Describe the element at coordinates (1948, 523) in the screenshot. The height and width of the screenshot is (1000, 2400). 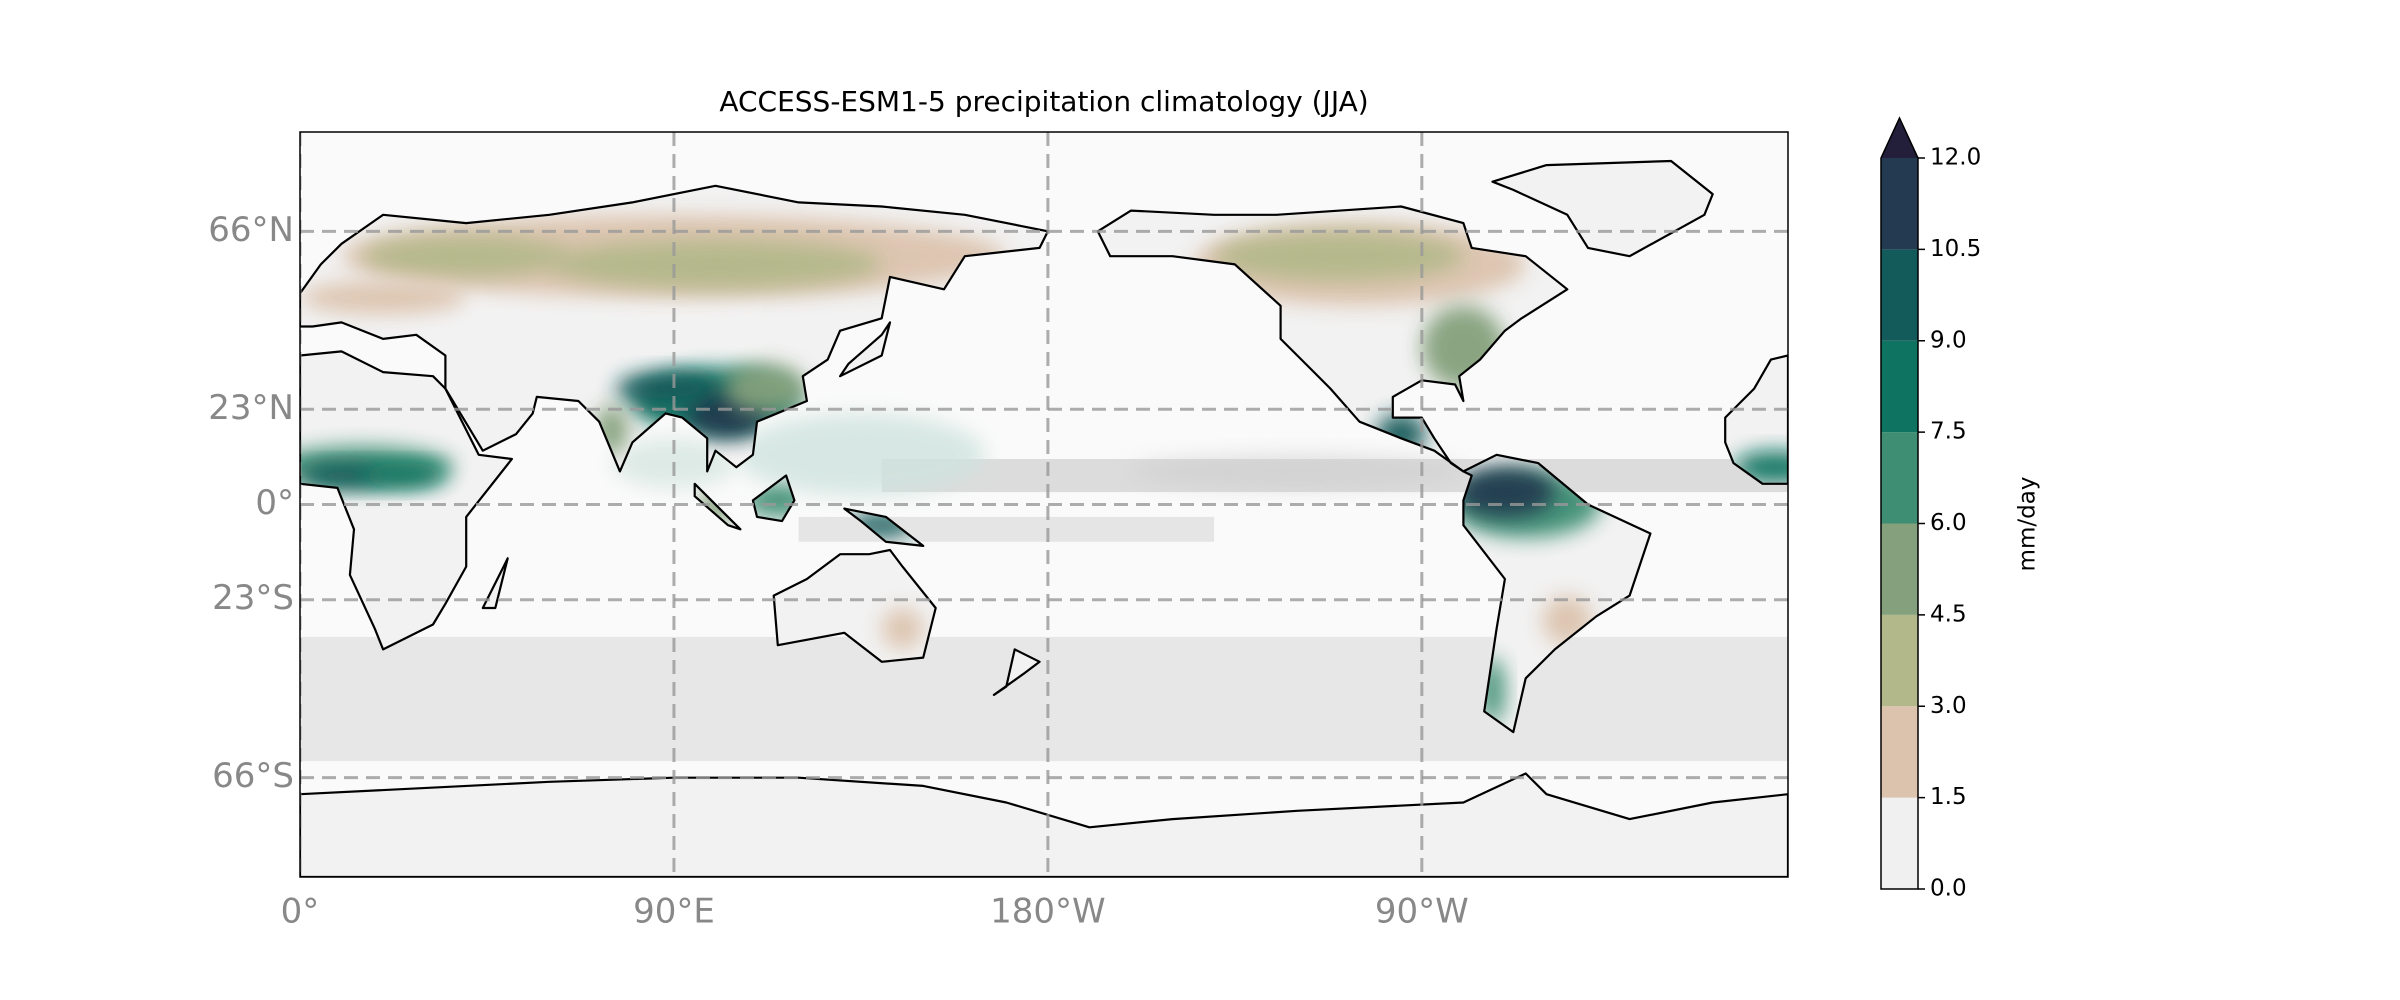
I see `colorbar-tick-label: 6.0` at that location.